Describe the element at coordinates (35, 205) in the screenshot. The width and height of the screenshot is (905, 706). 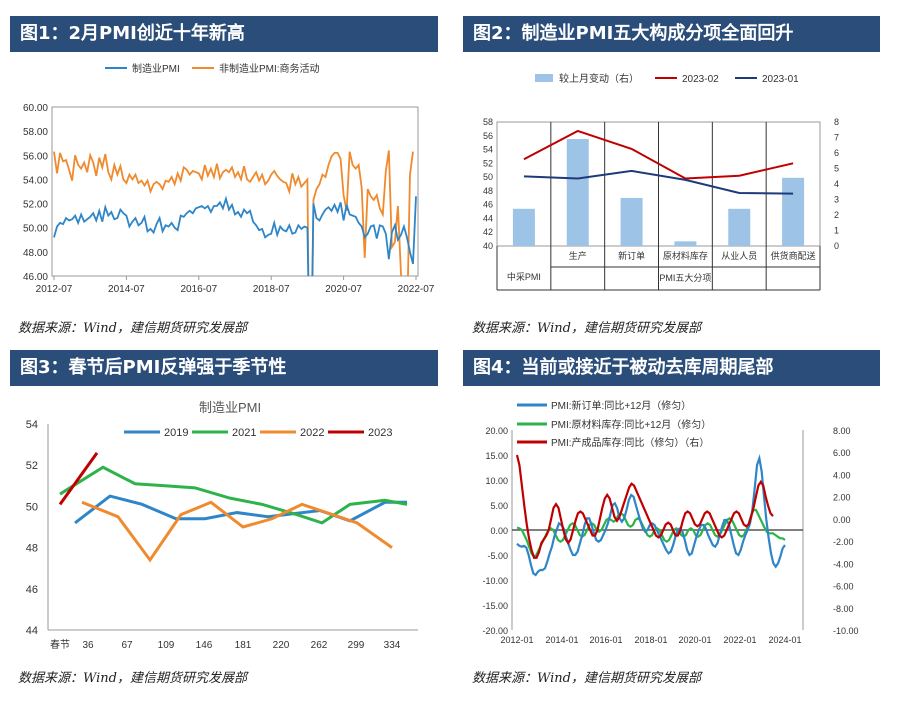
I see `y-tick-label: 52.00` at that location.